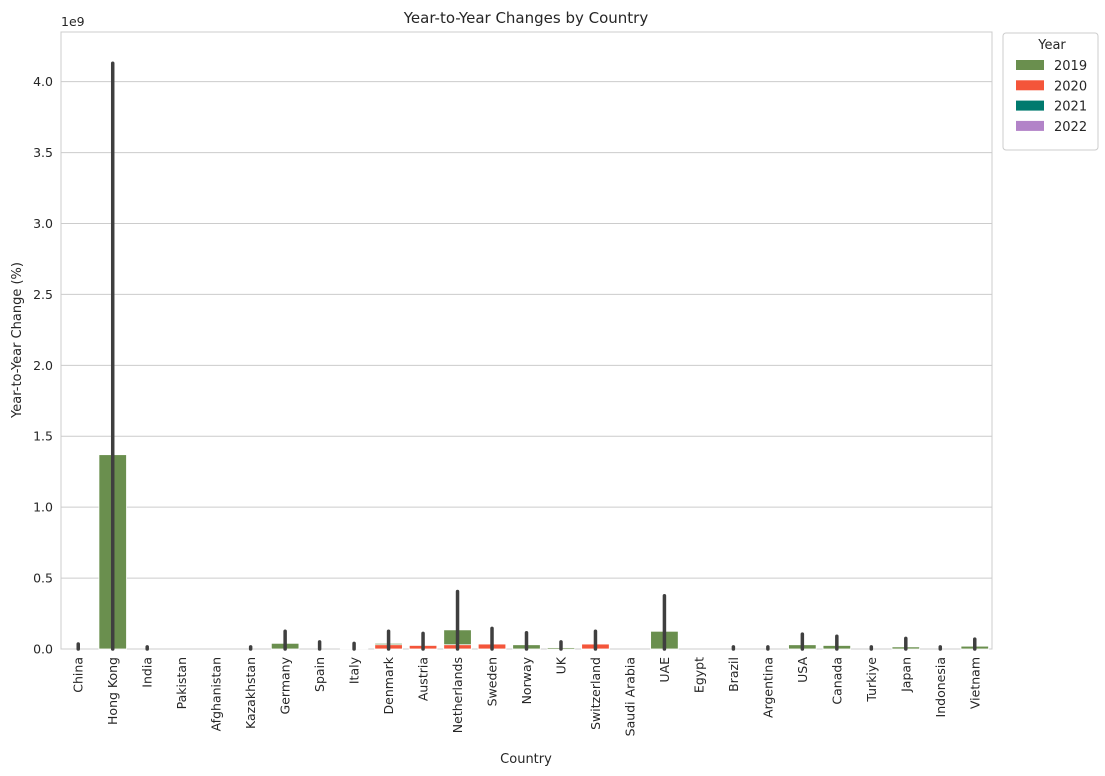  What do you see at coordinates (73, 21) in the screenshot?
I see `y-scale-label: 1e9` at bounding box center [73, 21].